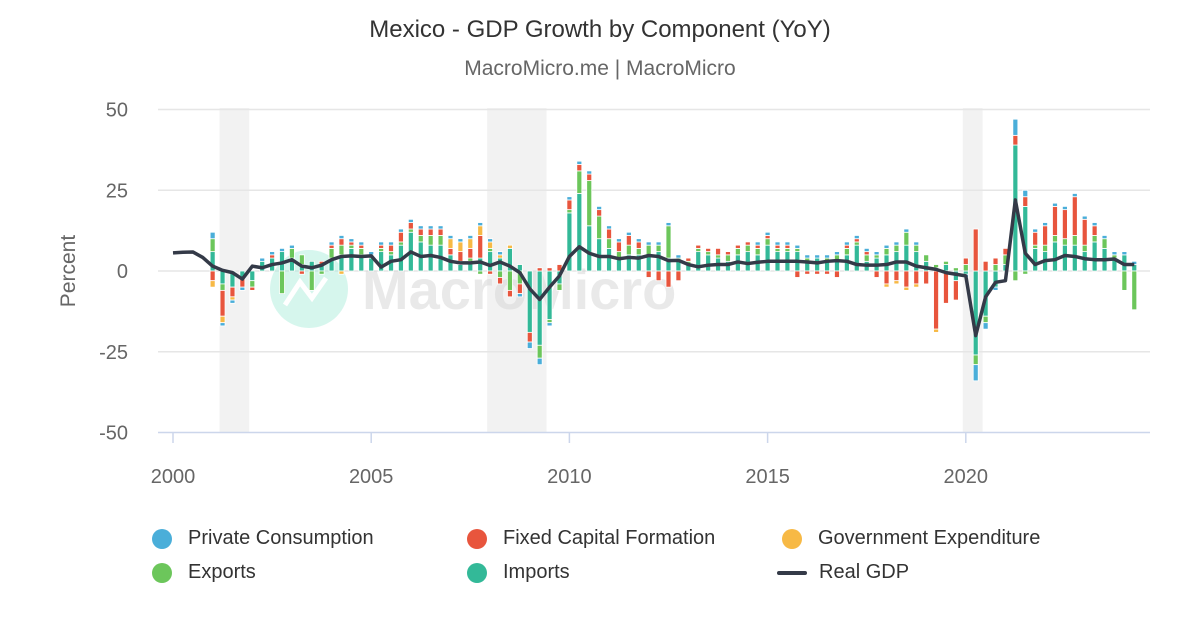  What do you see at coordinates (843, 572) in the screenshot?
I see `legend-real-gdp: Real GDP` at bounding box center [843, 572].